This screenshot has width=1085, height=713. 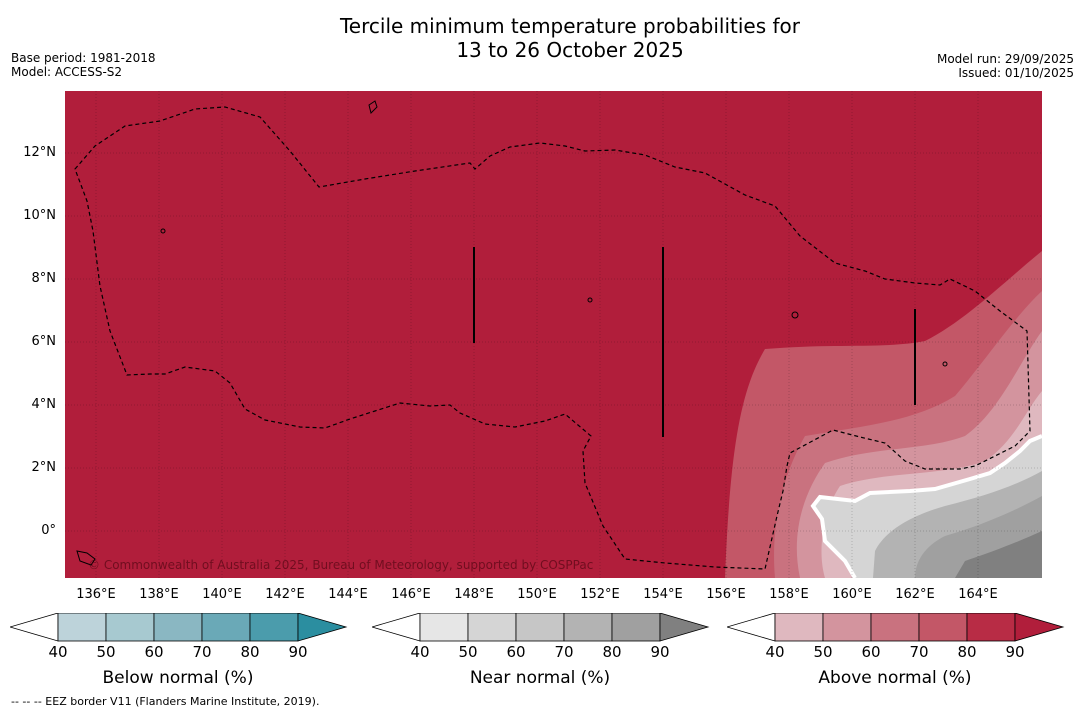 I want to click on cbar-near-tick: 40, so click(x=420, y=652).